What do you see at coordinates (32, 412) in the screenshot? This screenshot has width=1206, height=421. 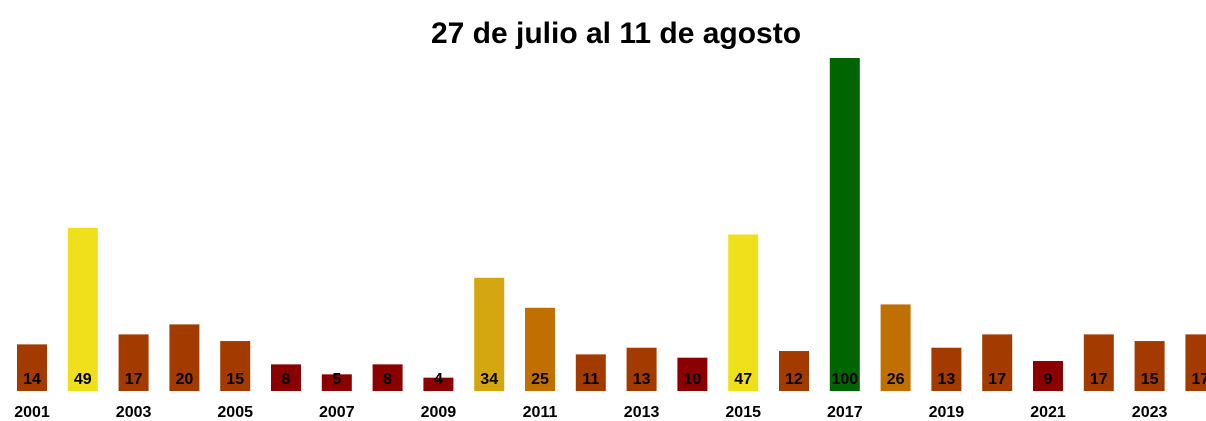 I see `x-tick-label: 2001` at bounding box center [32, 412].